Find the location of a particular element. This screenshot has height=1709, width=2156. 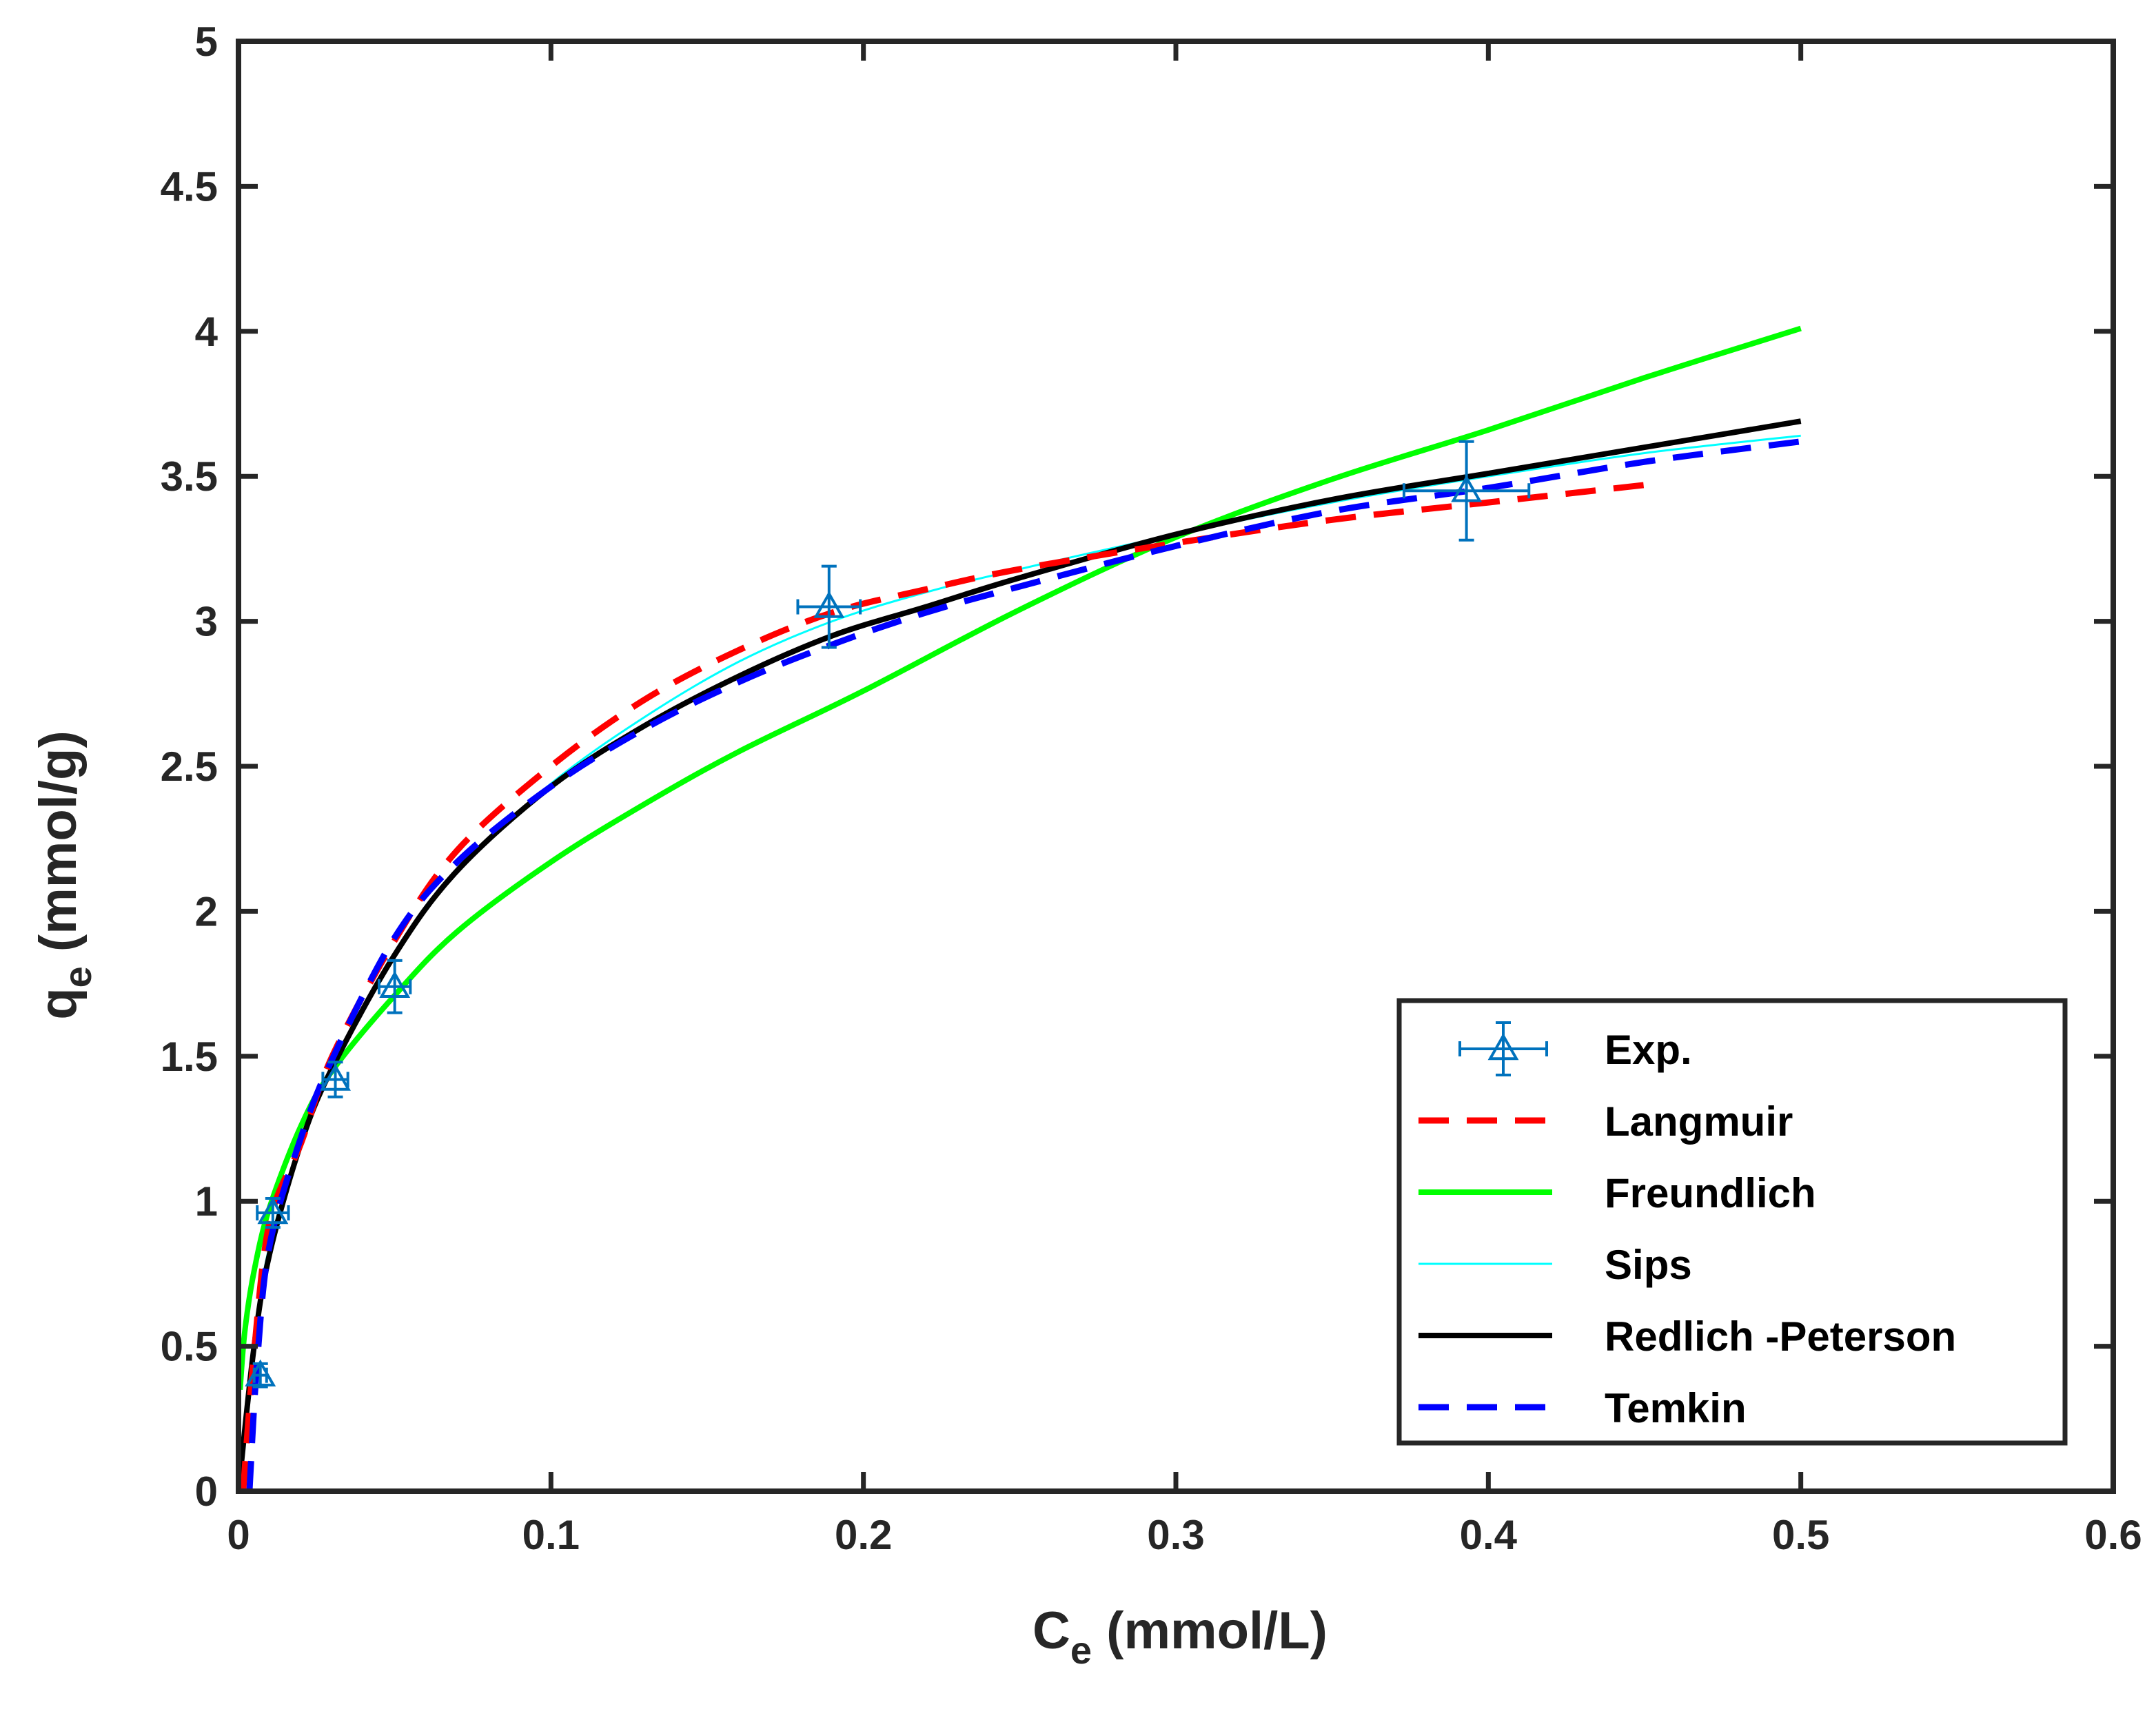

legend-sample-exp is located at coordinates (1503, 1048).